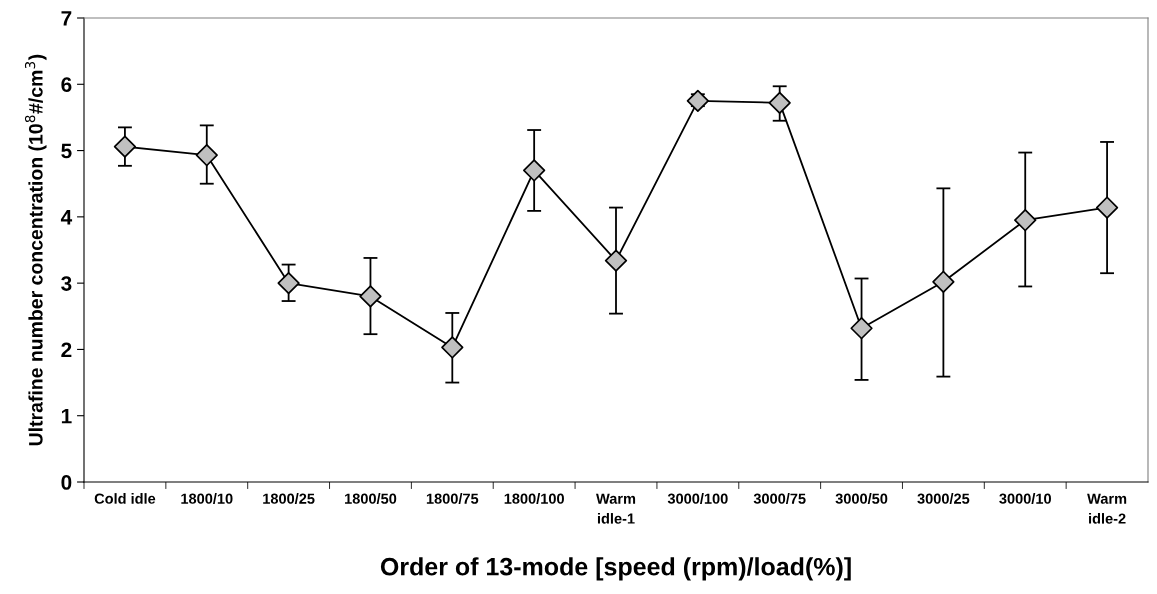 Image resolution: width=1157 pixels, height=594 pixels. What do you see at coordinates (35, 250) in the screenshot?
I see `y-axis-title: Ultrafine number concentration (10$^{8}$#/cm$^{3}$)` at bounding box center [35, 250].